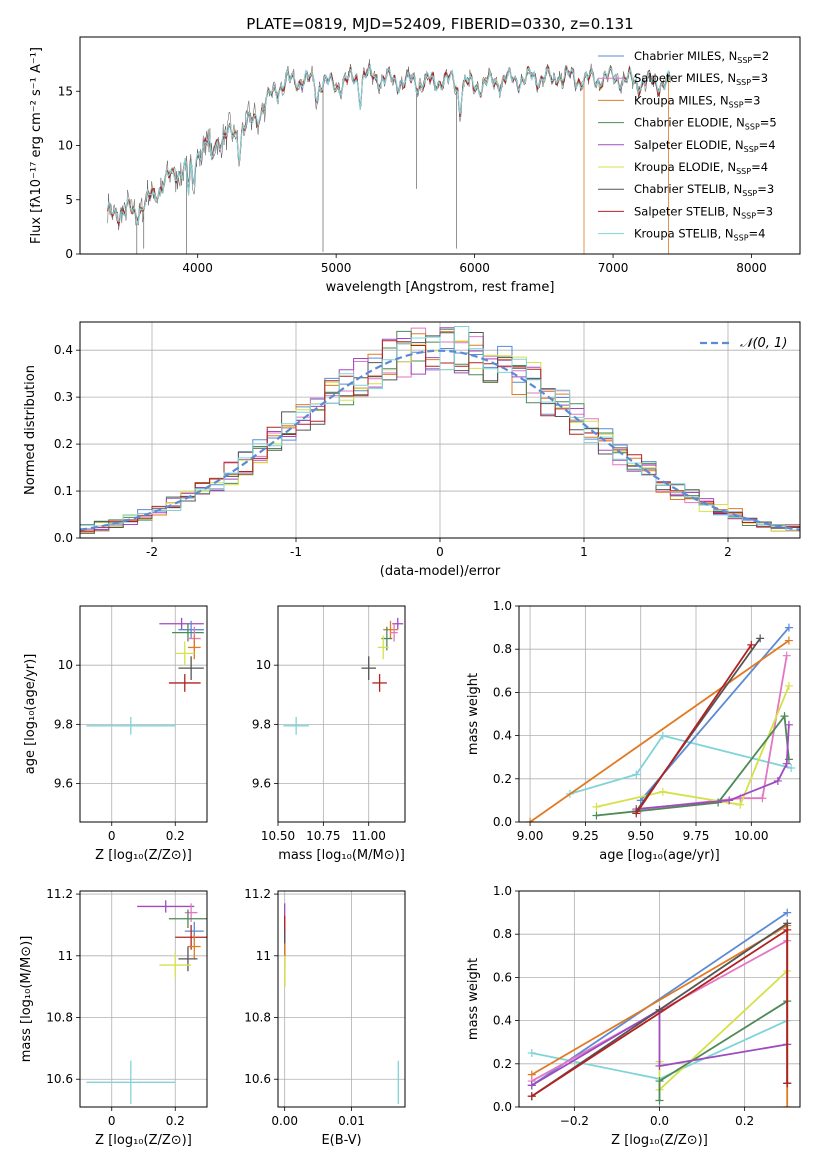 This screenshot has height=1170, width=819. Describe the element at coordinates (263, 956) in the screenshot. I see `mass_vs_EBV-ytick-label: 11` at that location.